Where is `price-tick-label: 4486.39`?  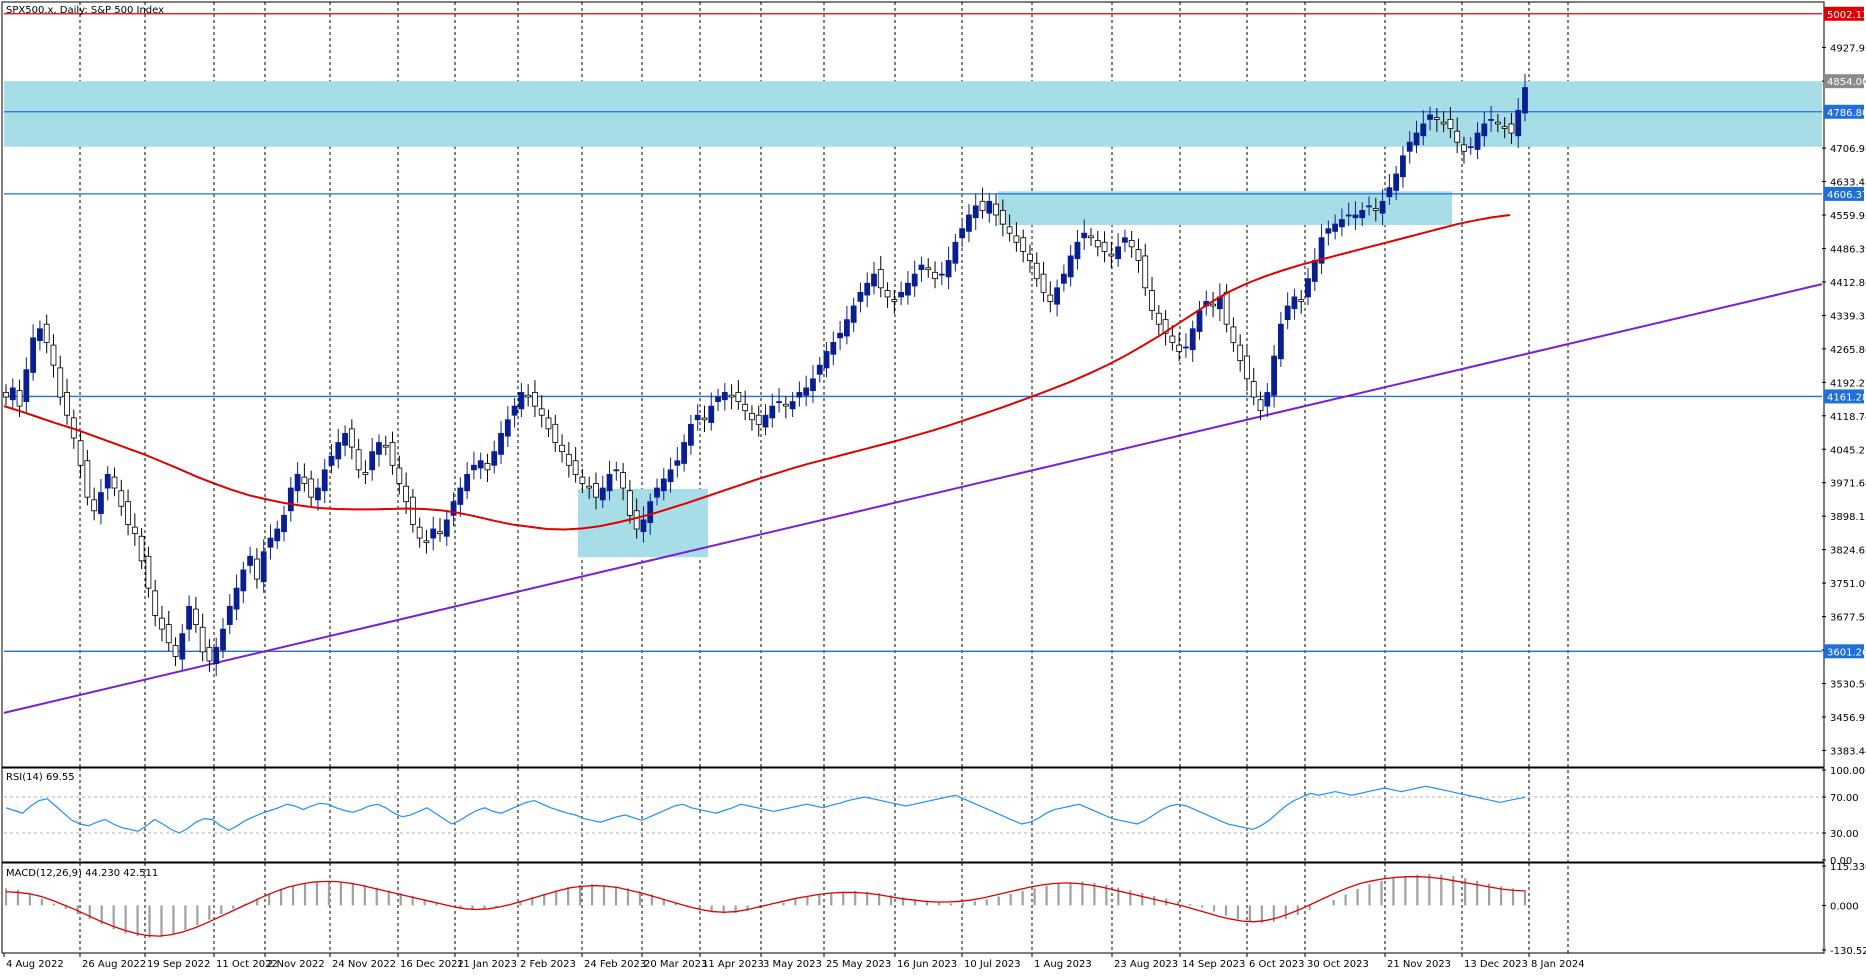 price-tick-label: 4486.39 is located at coordinates (1848, 249).